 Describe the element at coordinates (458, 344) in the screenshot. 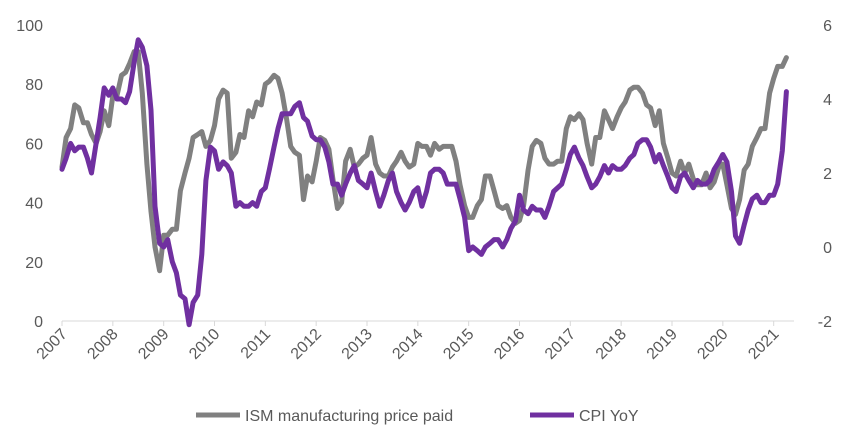

I see `x-tick-label: 2015` at that location.